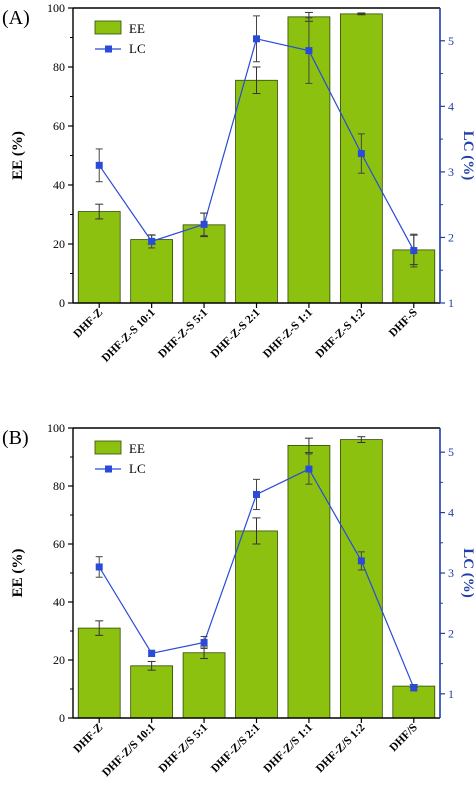 The image size is (474, 793). What do you see at coordinates (403, 323) in the screenshot?
I see `x-category-label: DHF-S` at bounding box center [403, 323].